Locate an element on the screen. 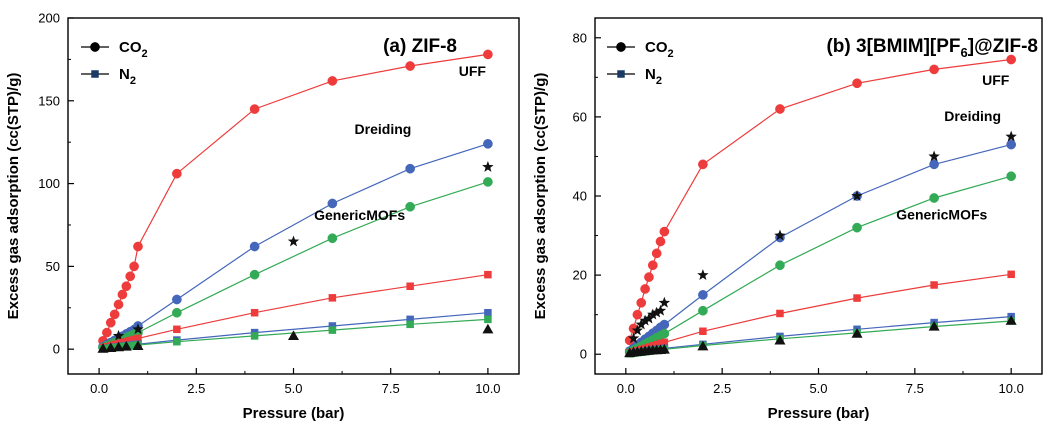  legend: CO2 N2 is located at coordinates (640, 63).